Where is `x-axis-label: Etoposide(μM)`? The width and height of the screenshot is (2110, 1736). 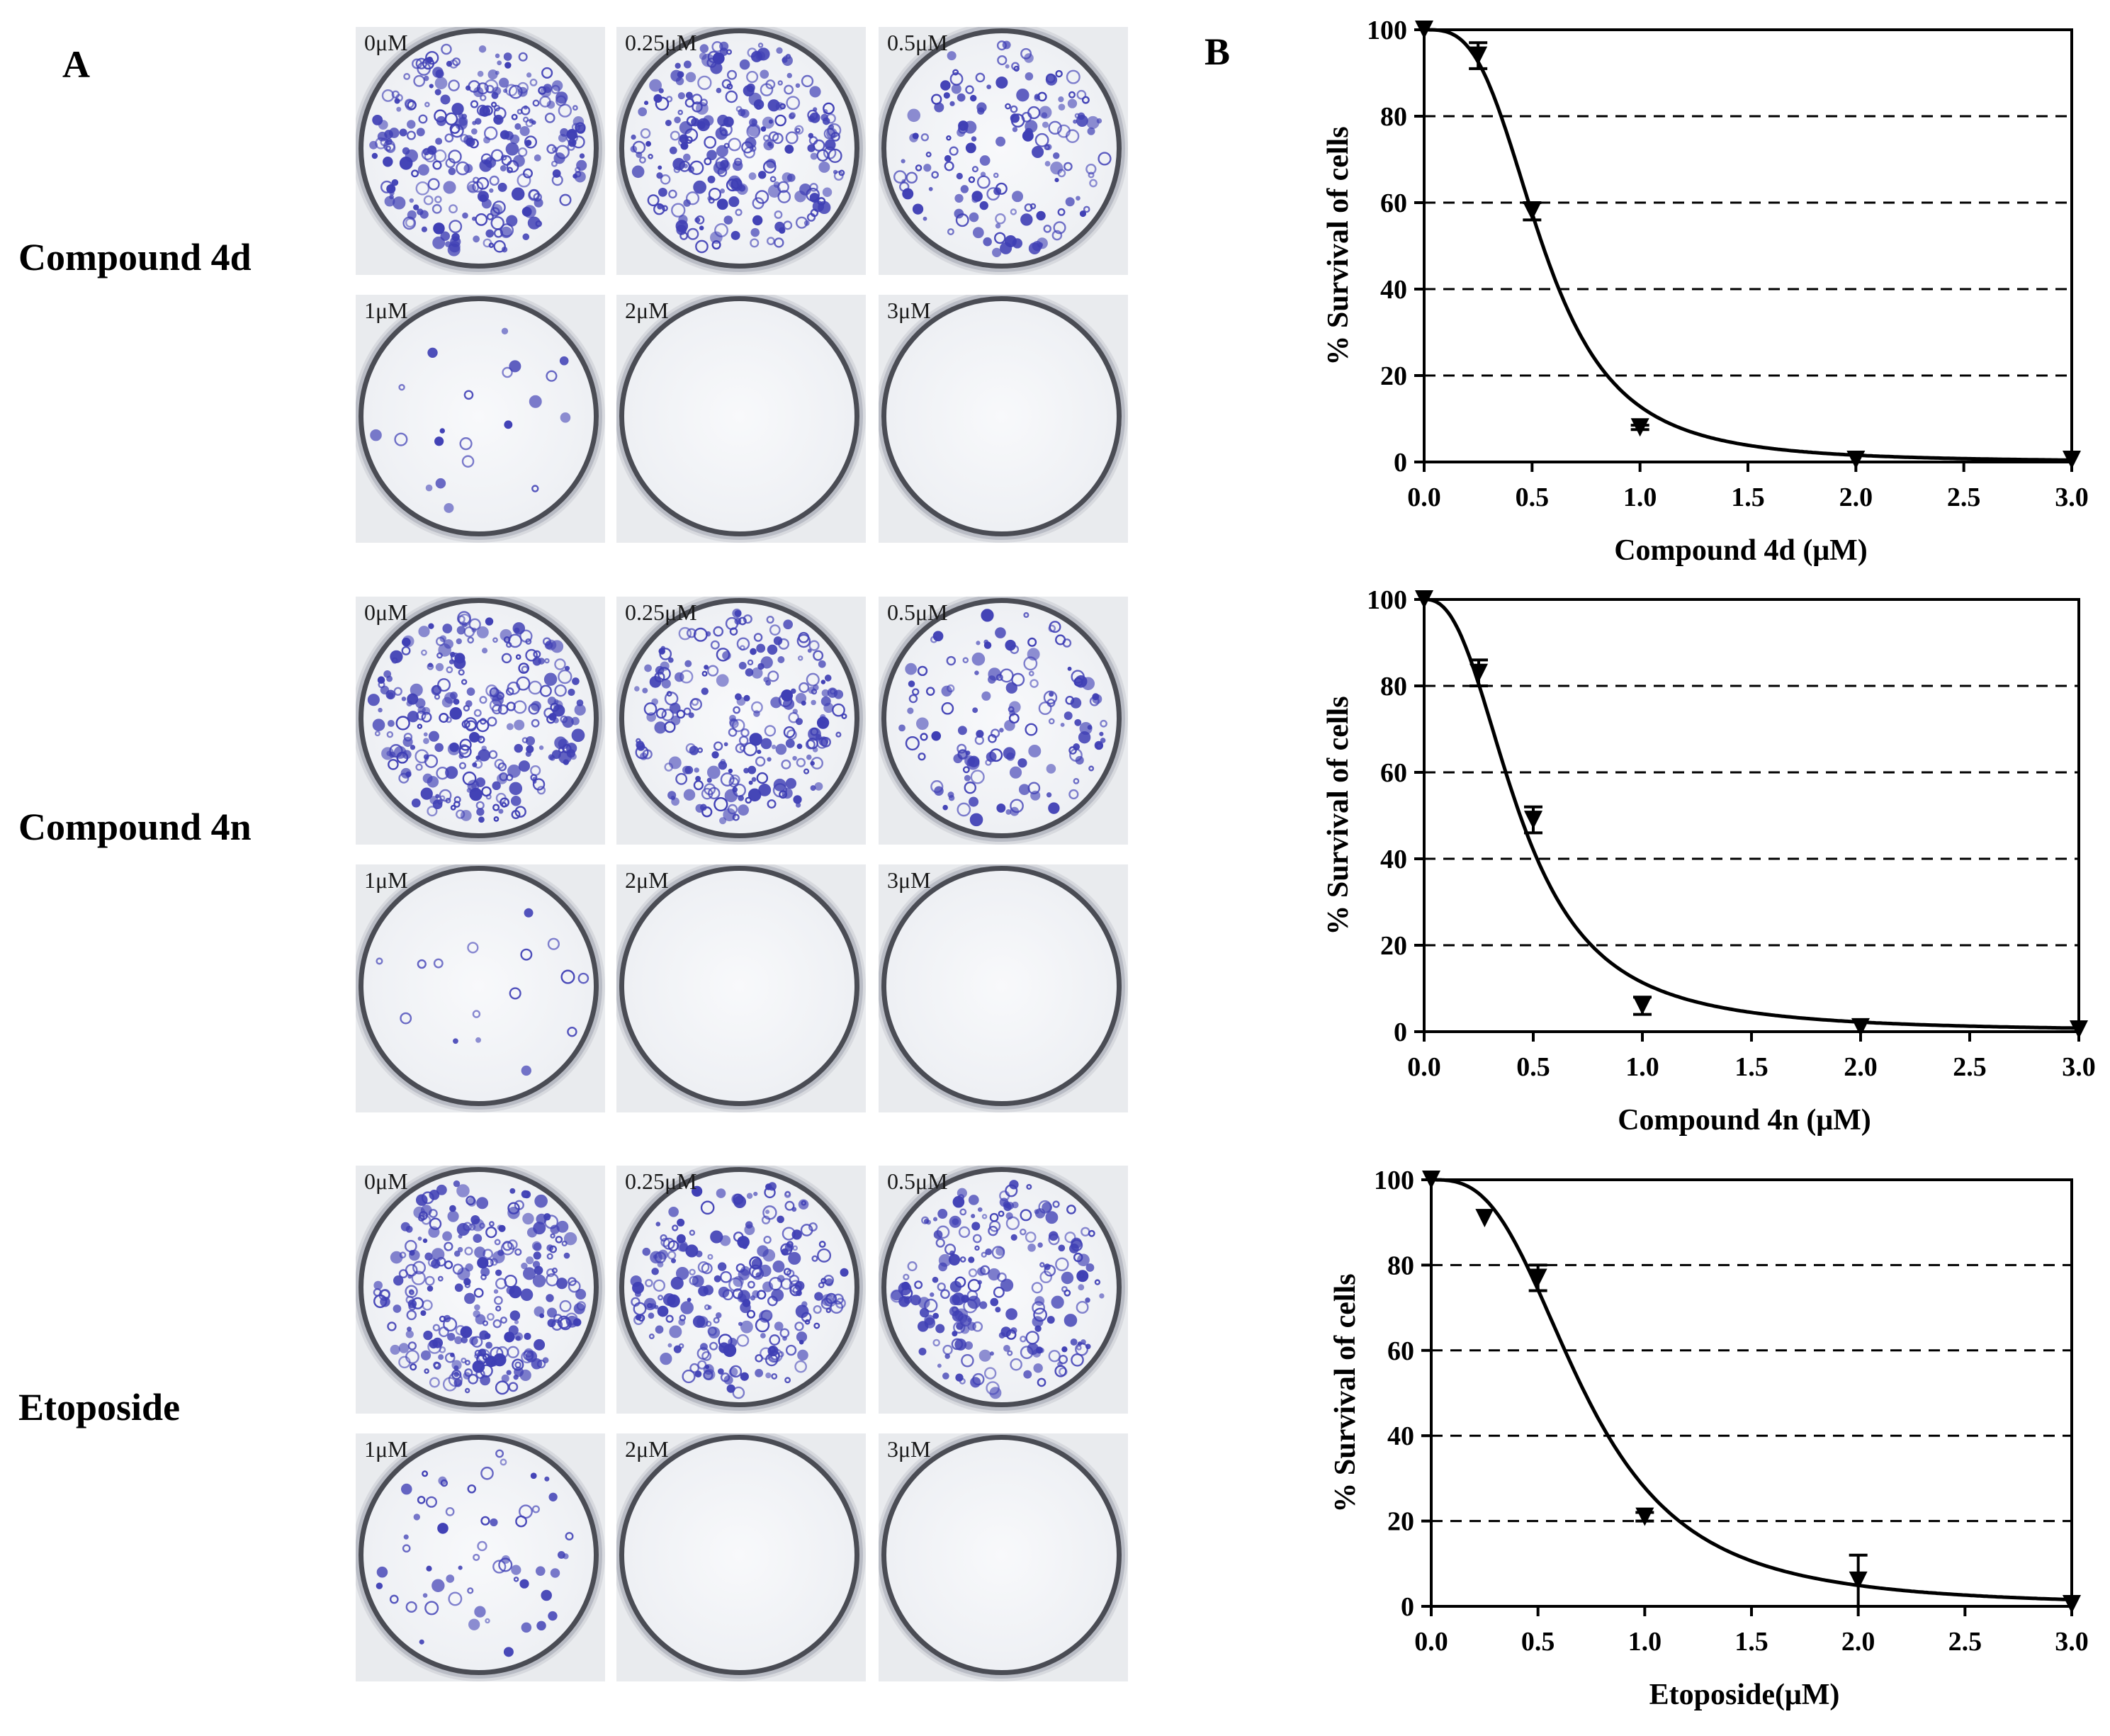
x-axis-label: Etoposide(μM) is located at coordinates (1744, 1695).